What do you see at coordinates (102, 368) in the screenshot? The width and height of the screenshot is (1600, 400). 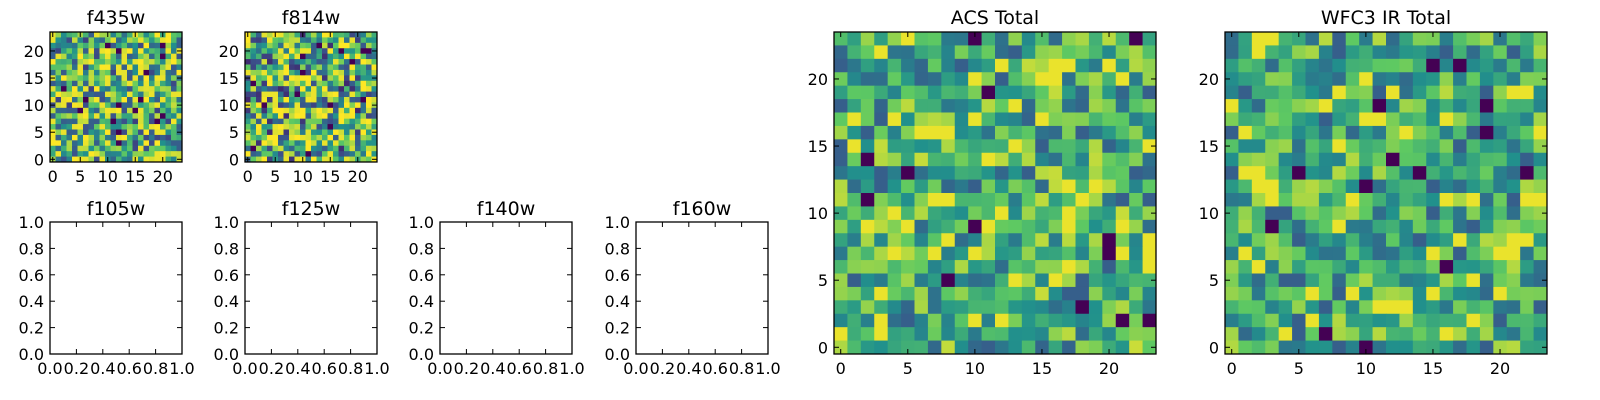 I see `x-tick-label: 0.4` at bounding box center [102, 368].